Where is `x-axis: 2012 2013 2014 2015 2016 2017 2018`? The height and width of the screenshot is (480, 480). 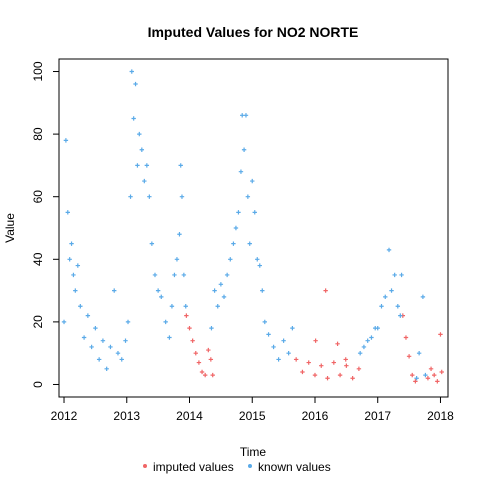 x-axis: 2012 2013 2014 2015 2016 2017 2018 is located at coordinates (252, 409).